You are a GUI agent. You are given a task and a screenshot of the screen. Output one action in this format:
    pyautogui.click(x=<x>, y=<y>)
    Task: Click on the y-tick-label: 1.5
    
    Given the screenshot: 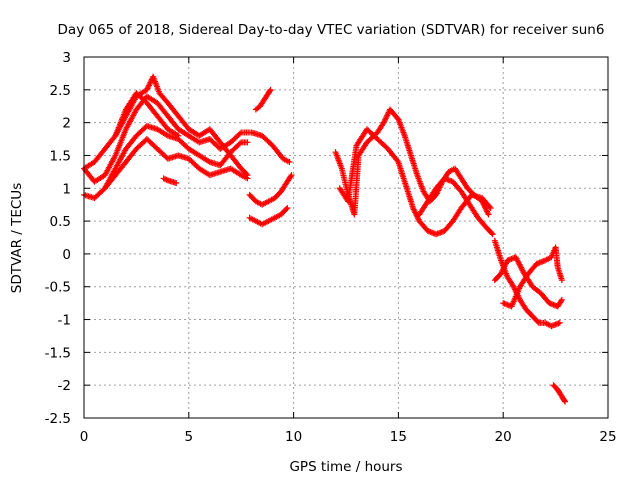 What is the action you would take?
    pyautogui.click(x=60, y=156)
    